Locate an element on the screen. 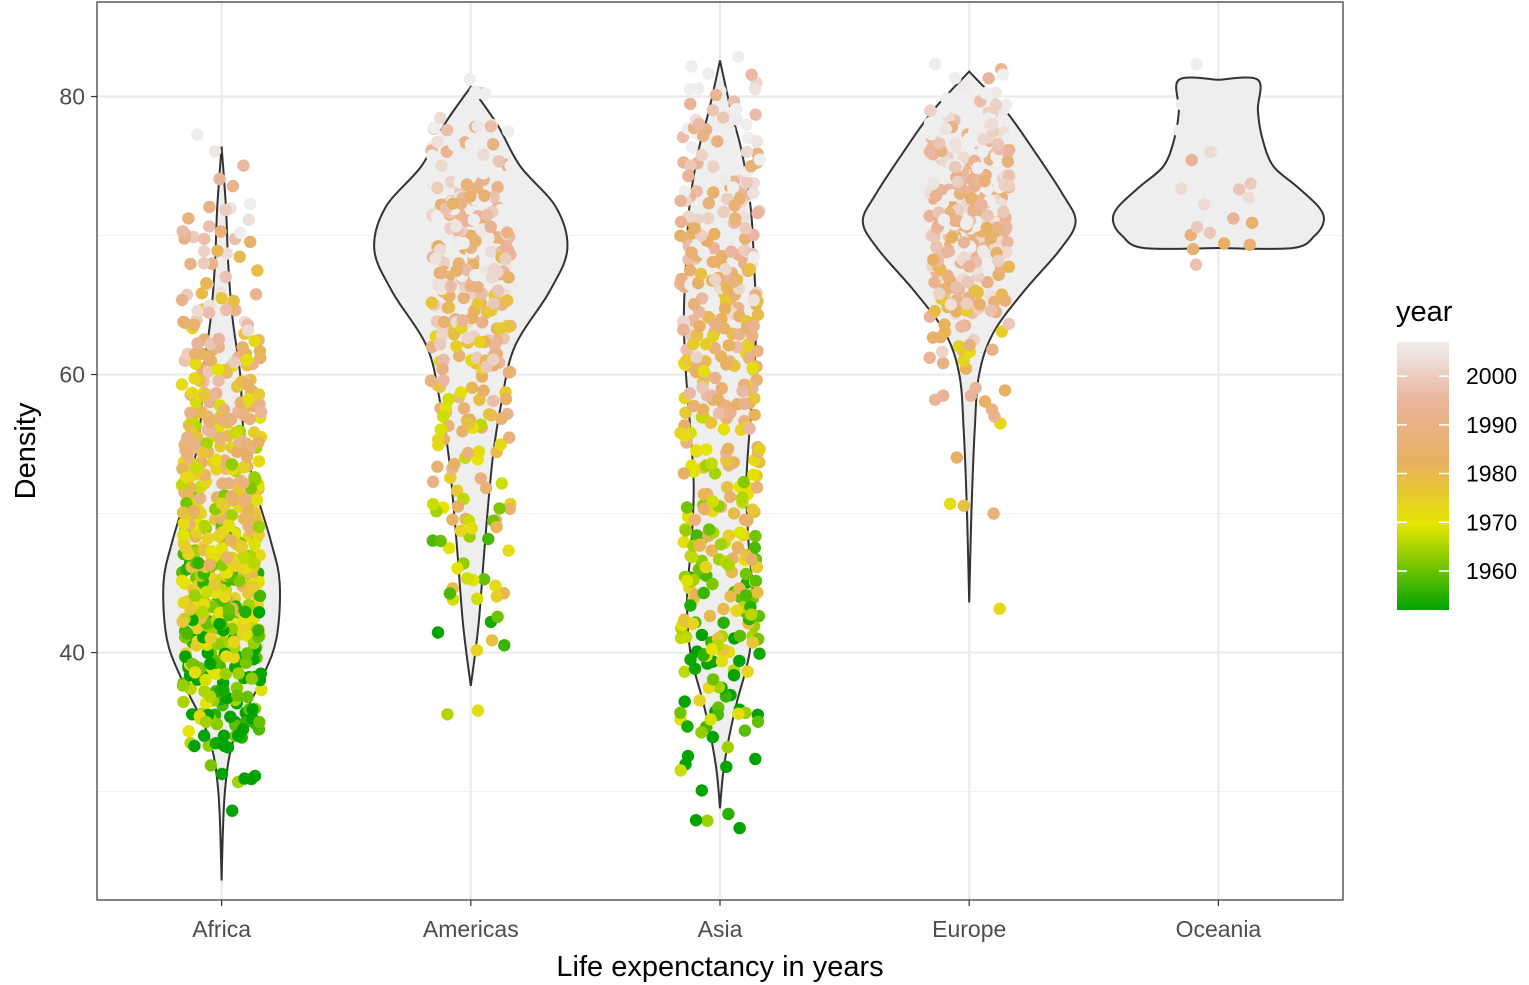 The height and width of the screenshot is (985, 1529). legend-ticks: 2000 1990 1980 1970 1960 is located at coordinates (1457, 473).